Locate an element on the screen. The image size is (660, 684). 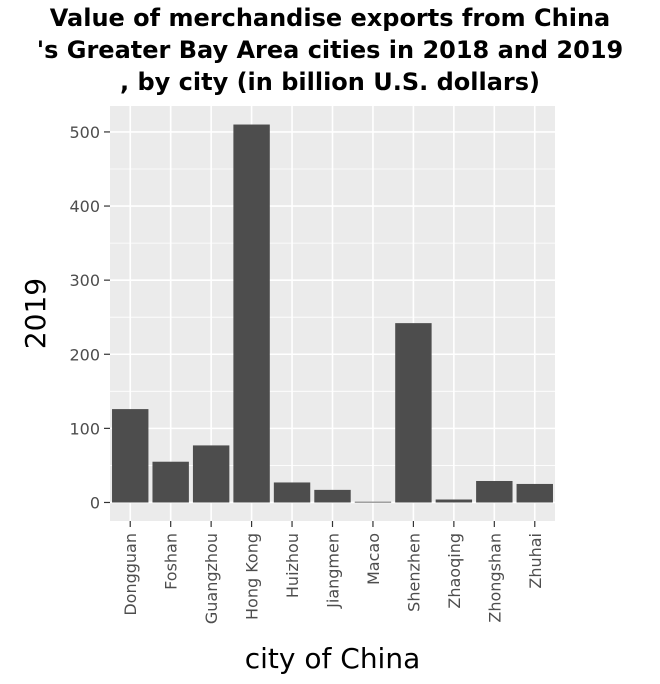
bar-zhongshan is located at coordinates (494, 491).